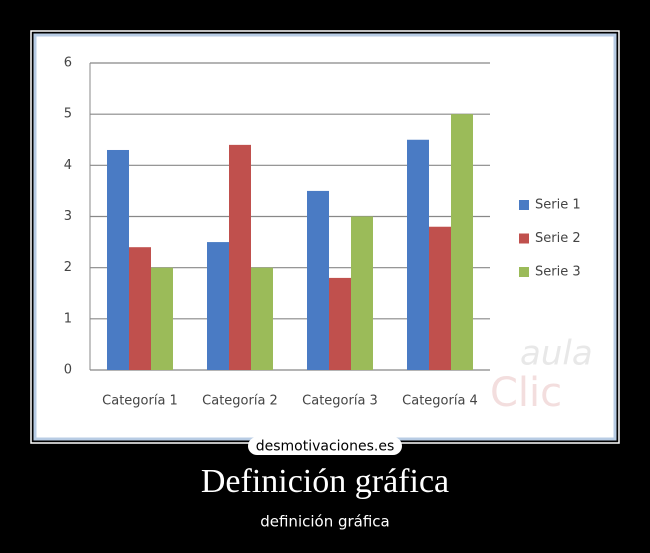  I want to click on y-tick-label: 2, so click(68, 267).